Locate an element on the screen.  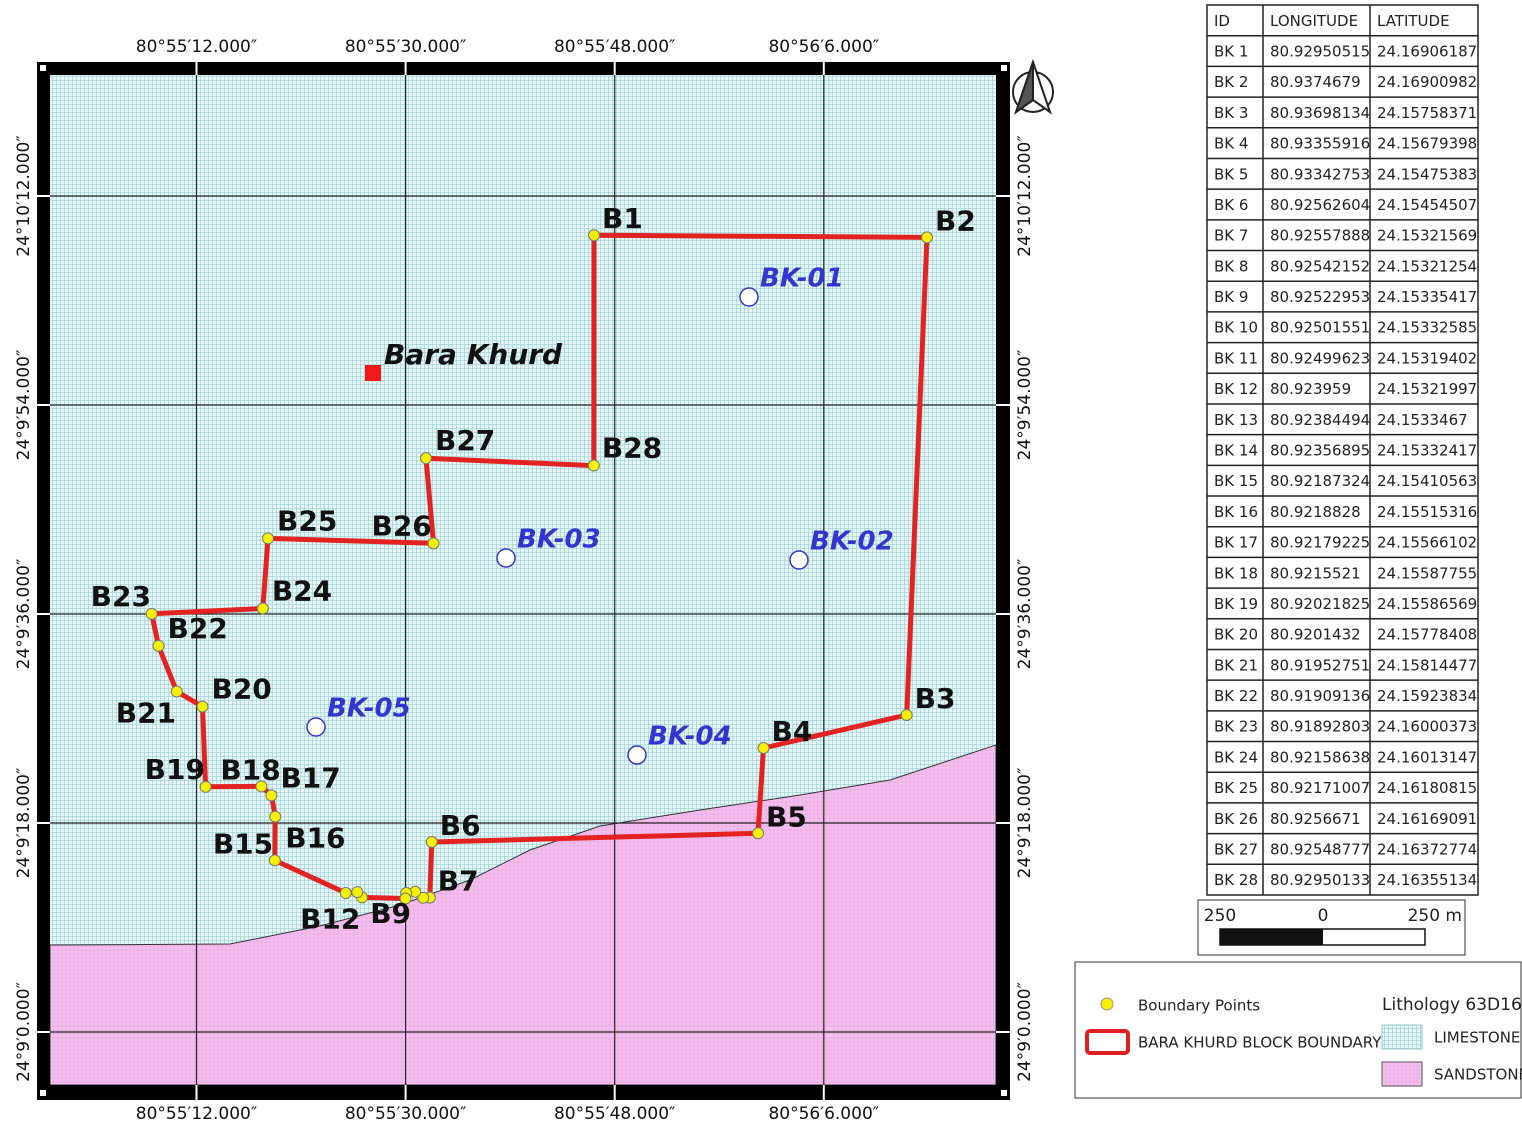
borehole-label: BK-05 is located at coordinates (369, 709).